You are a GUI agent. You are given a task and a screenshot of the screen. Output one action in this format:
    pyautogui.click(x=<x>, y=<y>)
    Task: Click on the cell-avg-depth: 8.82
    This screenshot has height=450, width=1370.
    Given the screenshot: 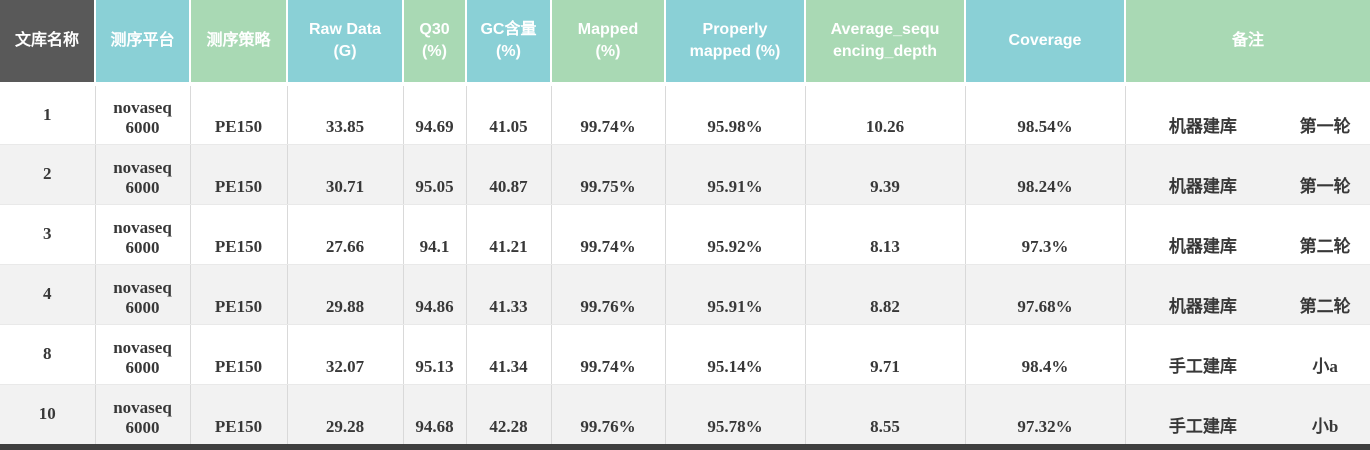 What is the action you would take?
    pyautogui.click(x=885, y=294)
    